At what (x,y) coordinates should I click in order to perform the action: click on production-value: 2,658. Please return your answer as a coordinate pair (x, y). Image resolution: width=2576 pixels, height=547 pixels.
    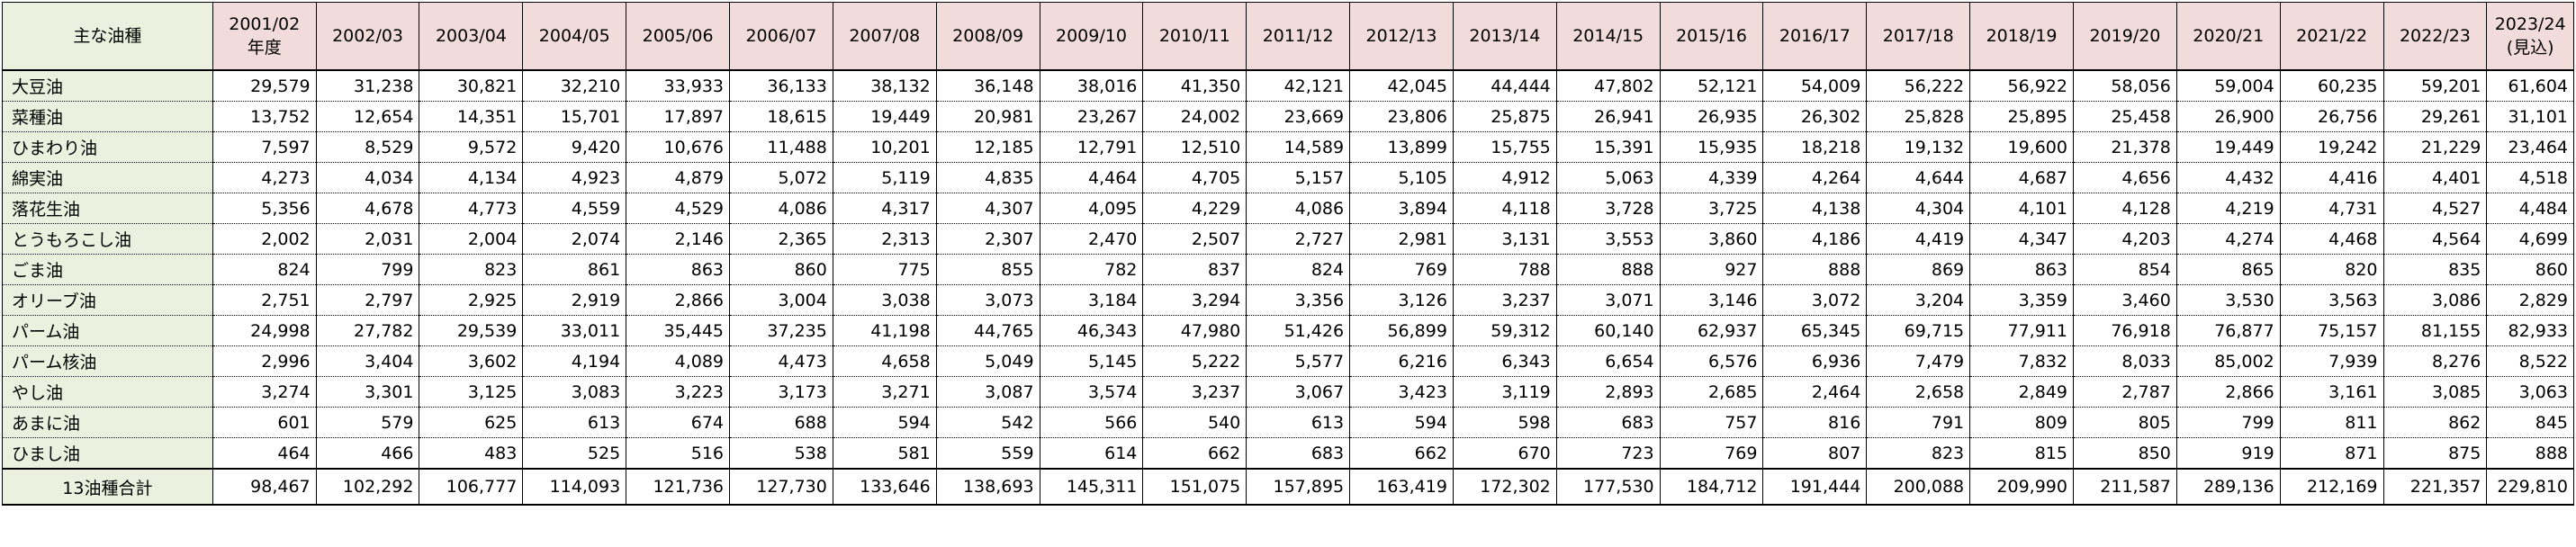
    Looking at the image, I should click on (1918, 392).